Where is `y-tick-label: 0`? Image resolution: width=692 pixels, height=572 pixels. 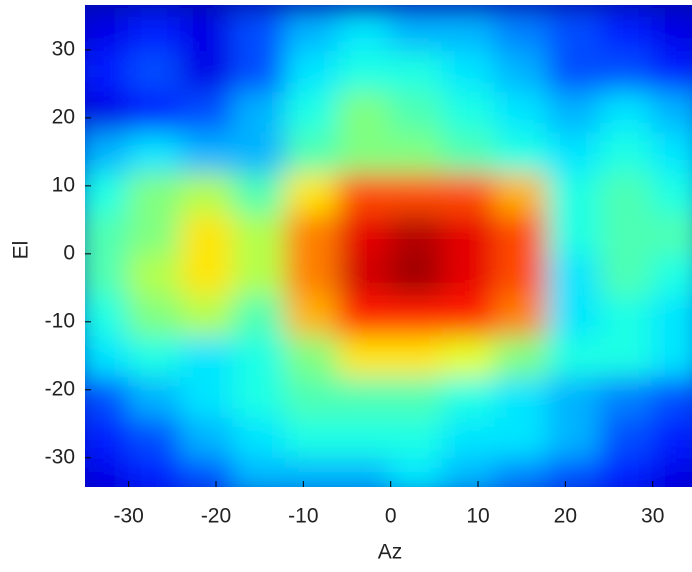
y-tick-label: 0 is located at coordinates (69, 252).